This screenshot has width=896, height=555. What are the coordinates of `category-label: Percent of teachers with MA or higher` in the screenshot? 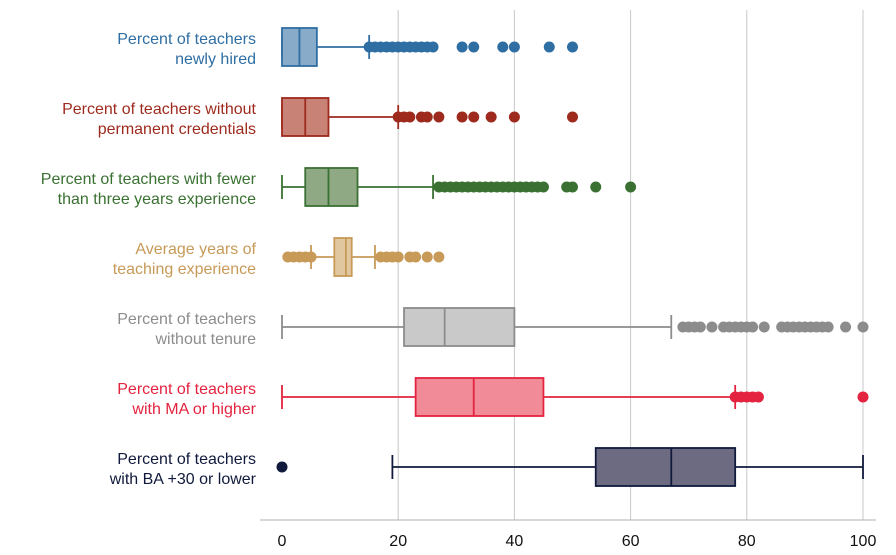 It's located at (186, 399).